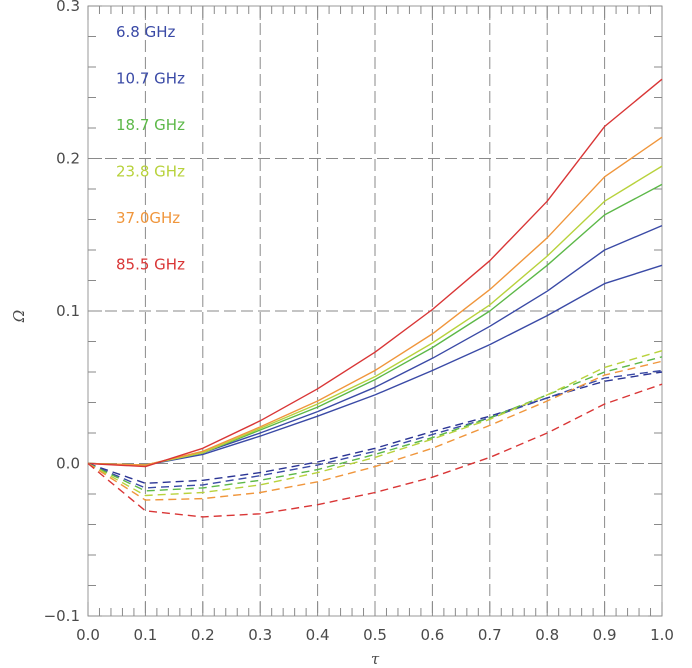 The width and height of the screenshot is (692, 668). What do you see at coordinates (490, 635) in the screenshot?
I see `x-tick-label: 0.7` at bounding box center [490, 635].